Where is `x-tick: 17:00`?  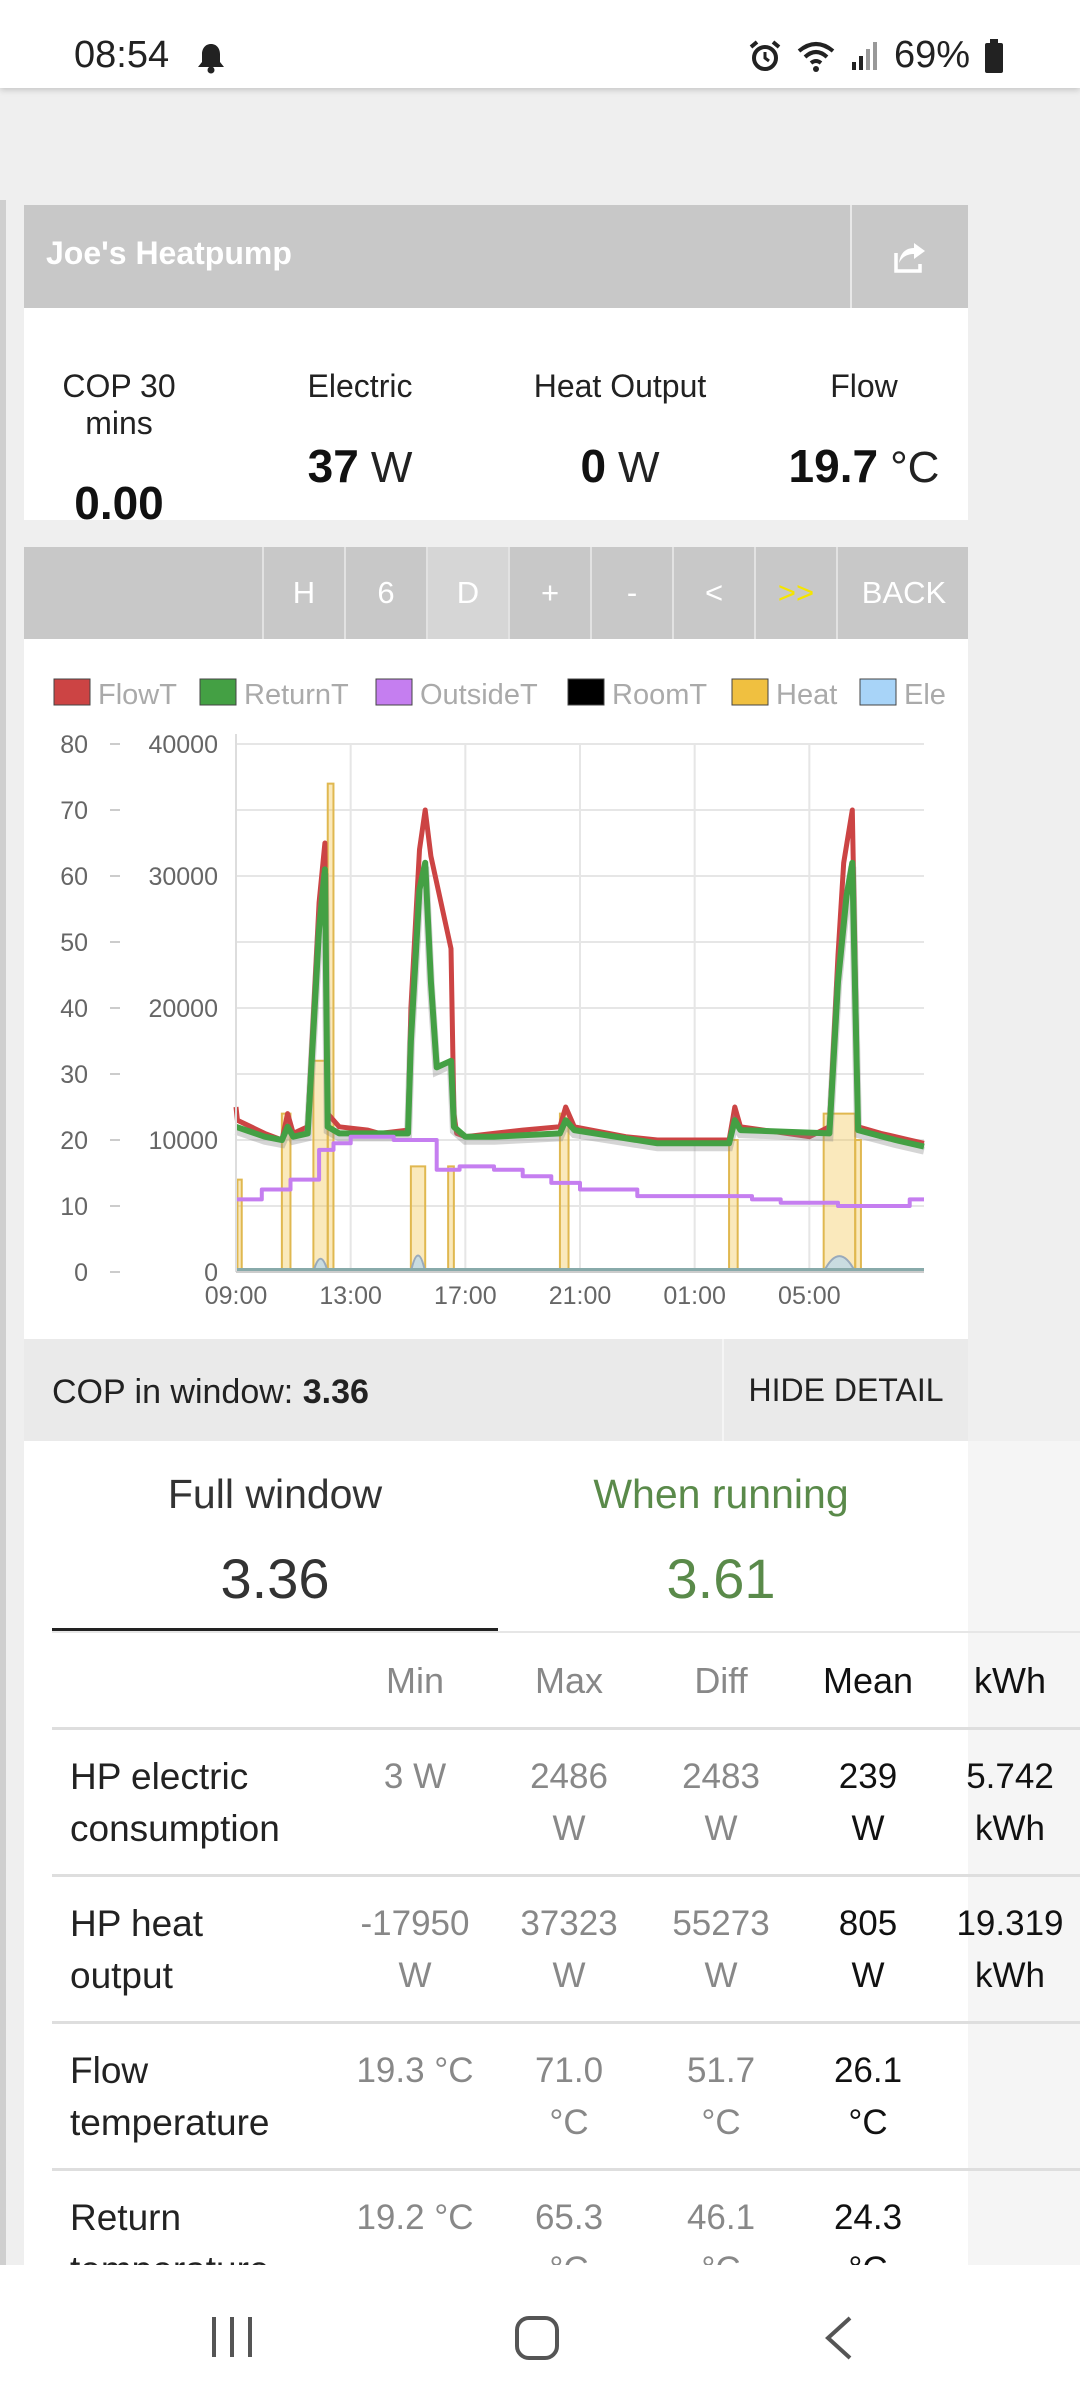
x-tick: 17:00 is located at coordinates (465, 1296).